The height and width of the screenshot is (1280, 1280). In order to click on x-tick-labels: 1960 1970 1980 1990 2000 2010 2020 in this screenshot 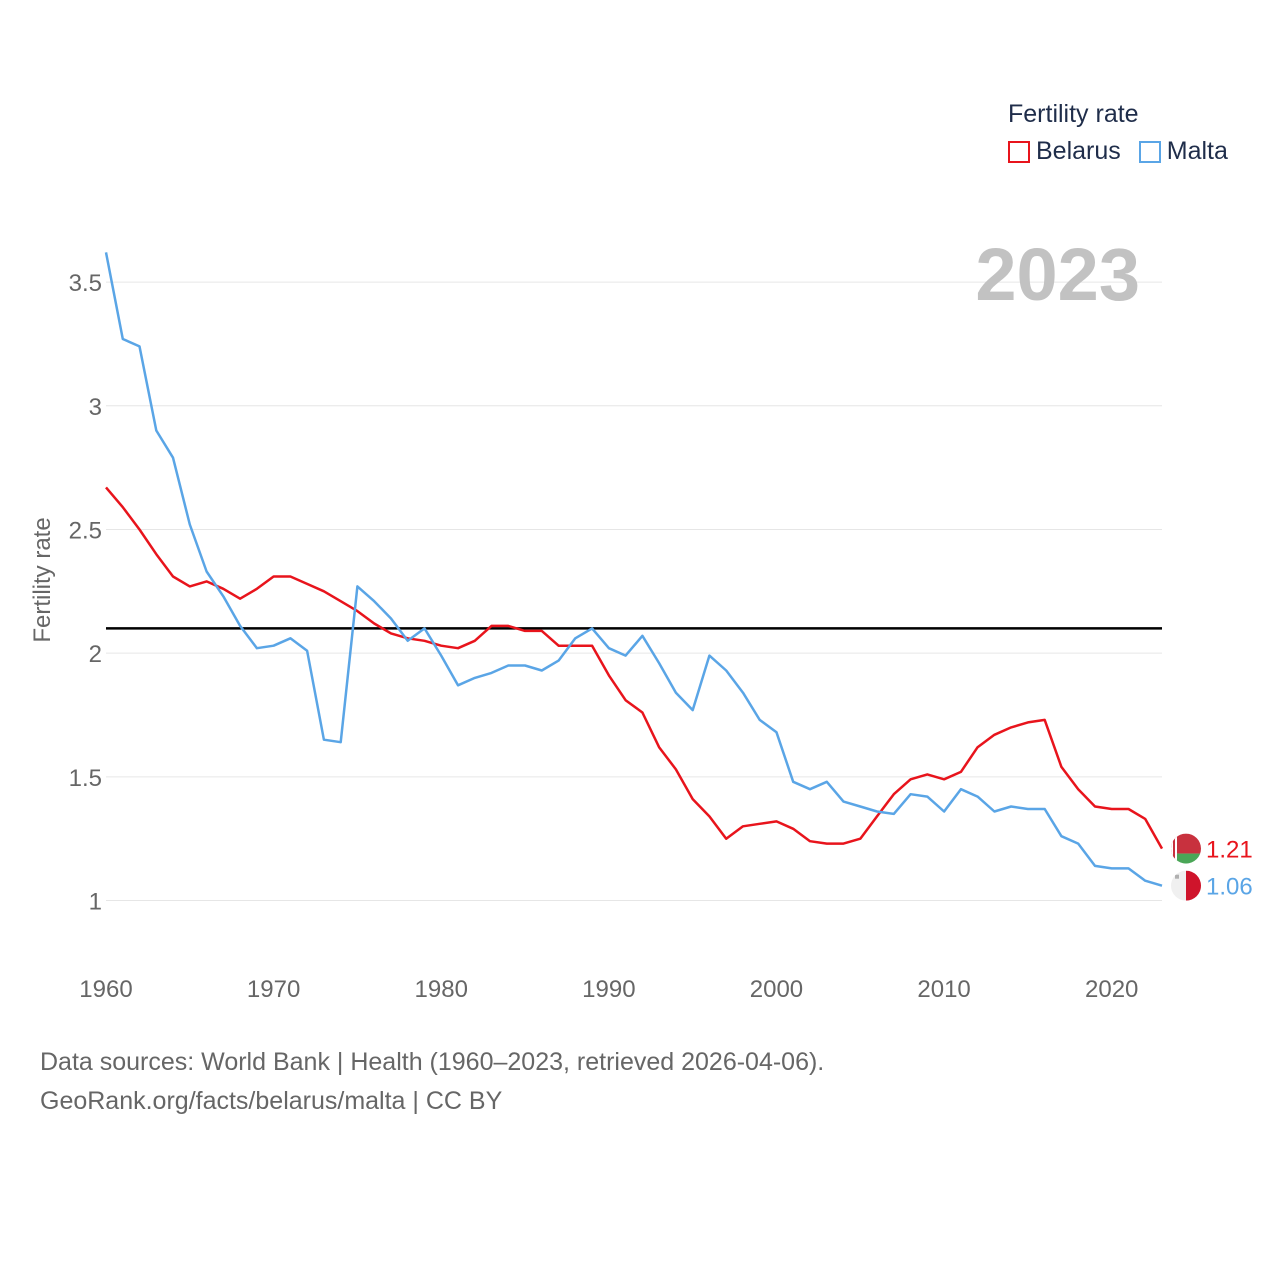, I will do `click(608, 989)`.